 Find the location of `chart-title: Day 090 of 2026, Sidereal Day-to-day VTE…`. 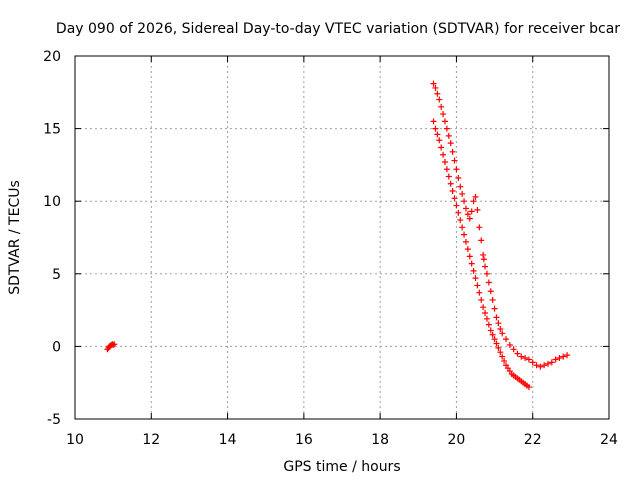

chart-title: Day 090 of 2026, Sidereal Day-to-day VTE… is located at coordinates (338, 29).